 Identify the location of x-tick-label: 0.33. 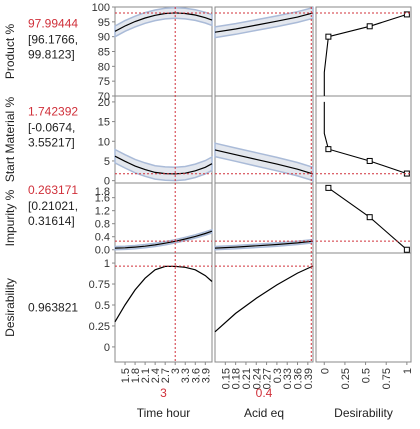
(288, 378).